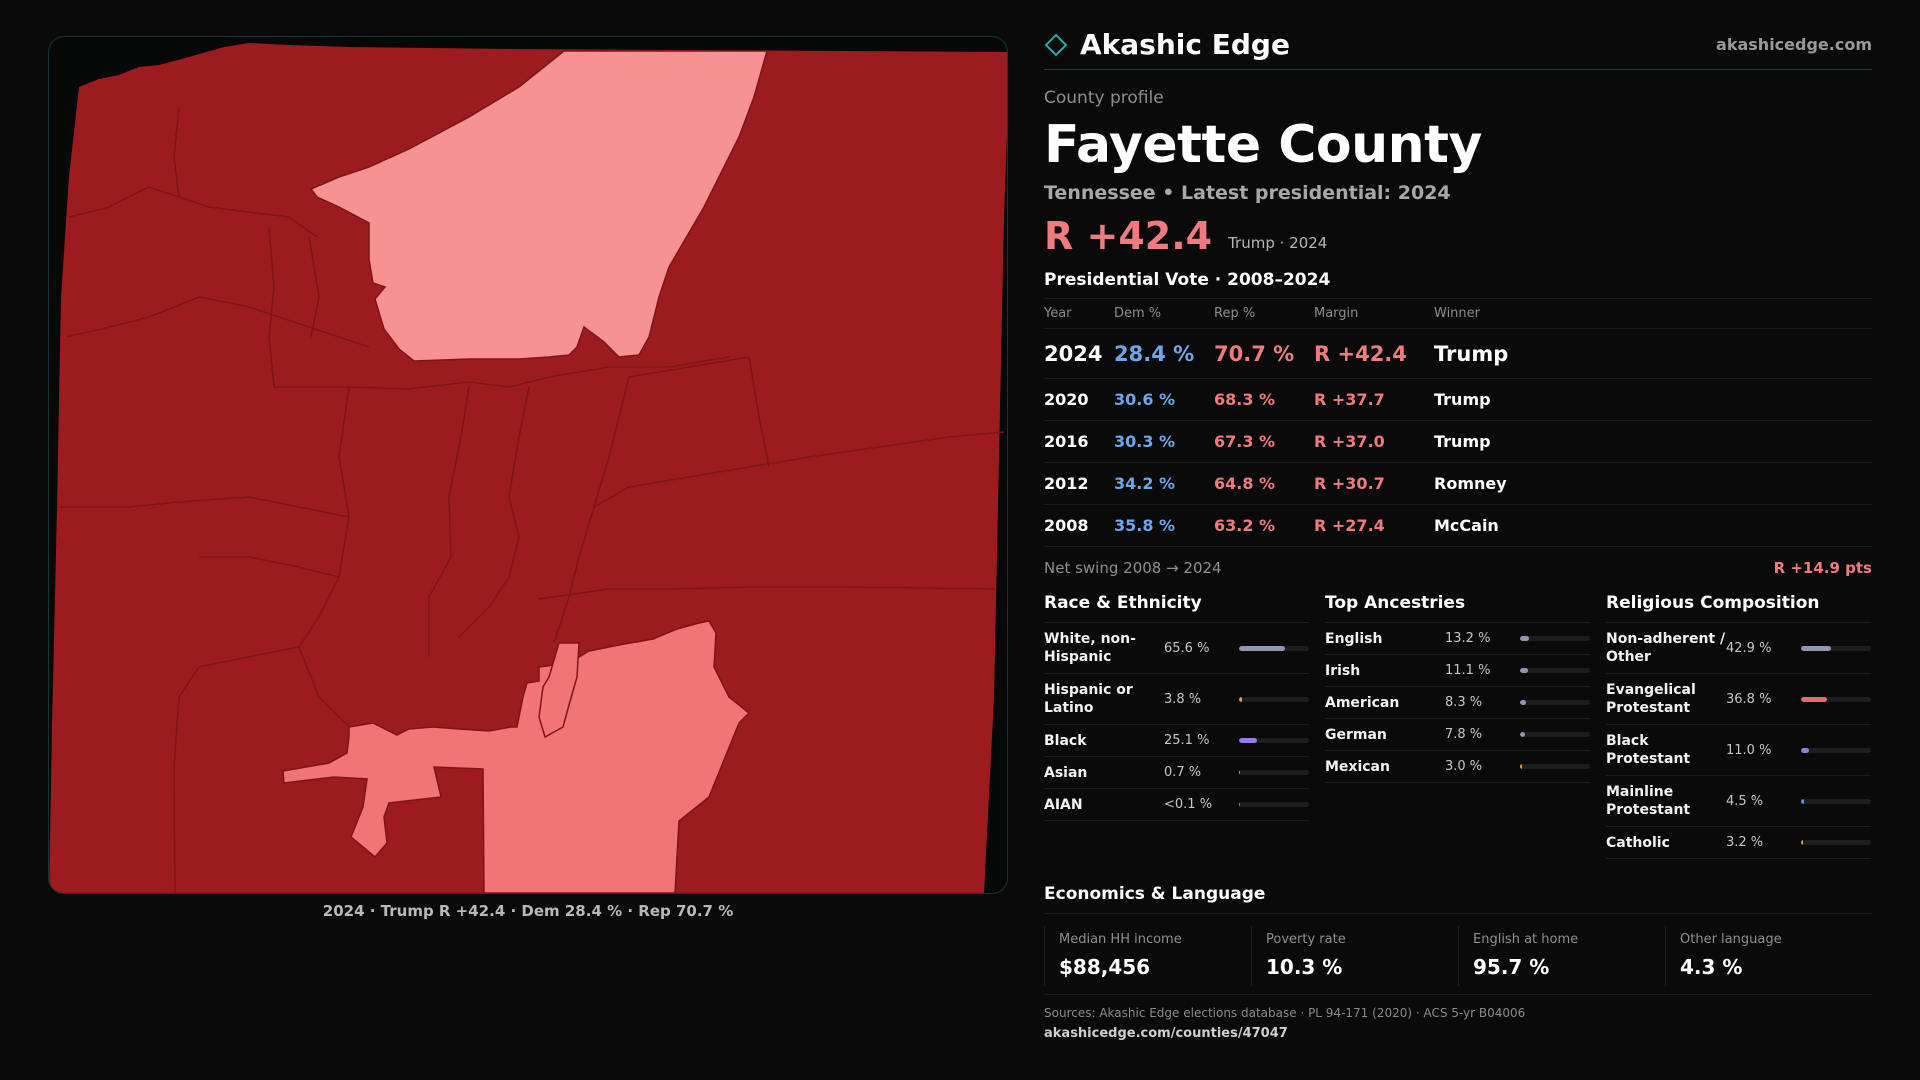  I want to click on stat-card-income: Median HH income $88,456, so click(1147, 956).